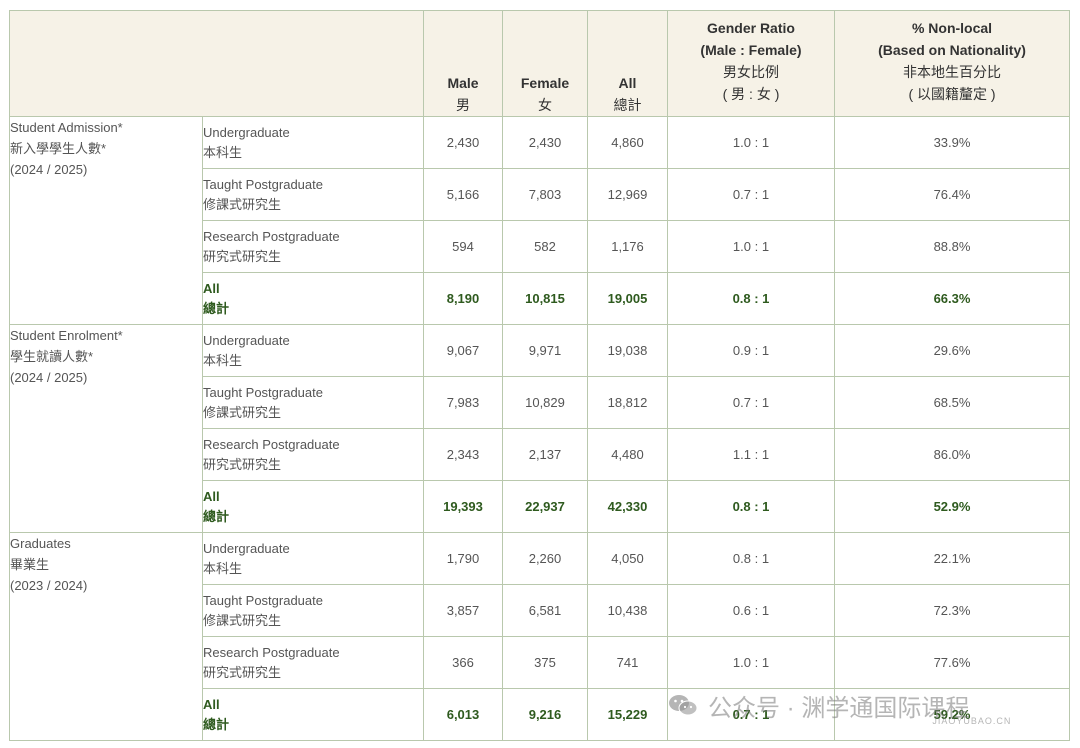 This screenshot has width=1080, height=748. I want to click on section-label: Student Enrolment* 學生就讀人數* (2024 / 2025), so click(106, 428).